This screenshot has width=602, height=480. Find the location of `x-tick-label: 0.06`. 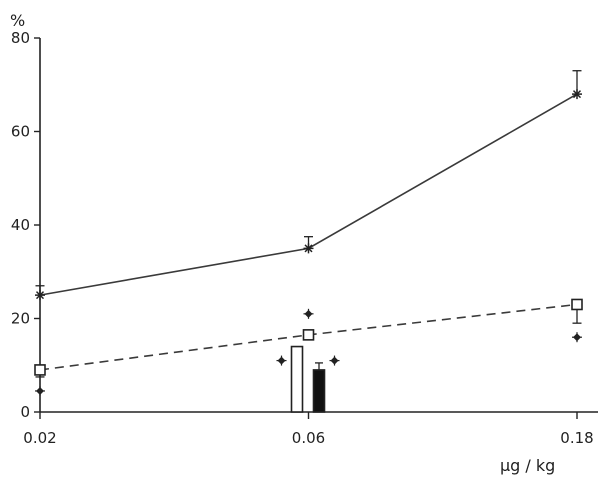

x-tick-label: 0.06 is located at coordinates (308, 438).